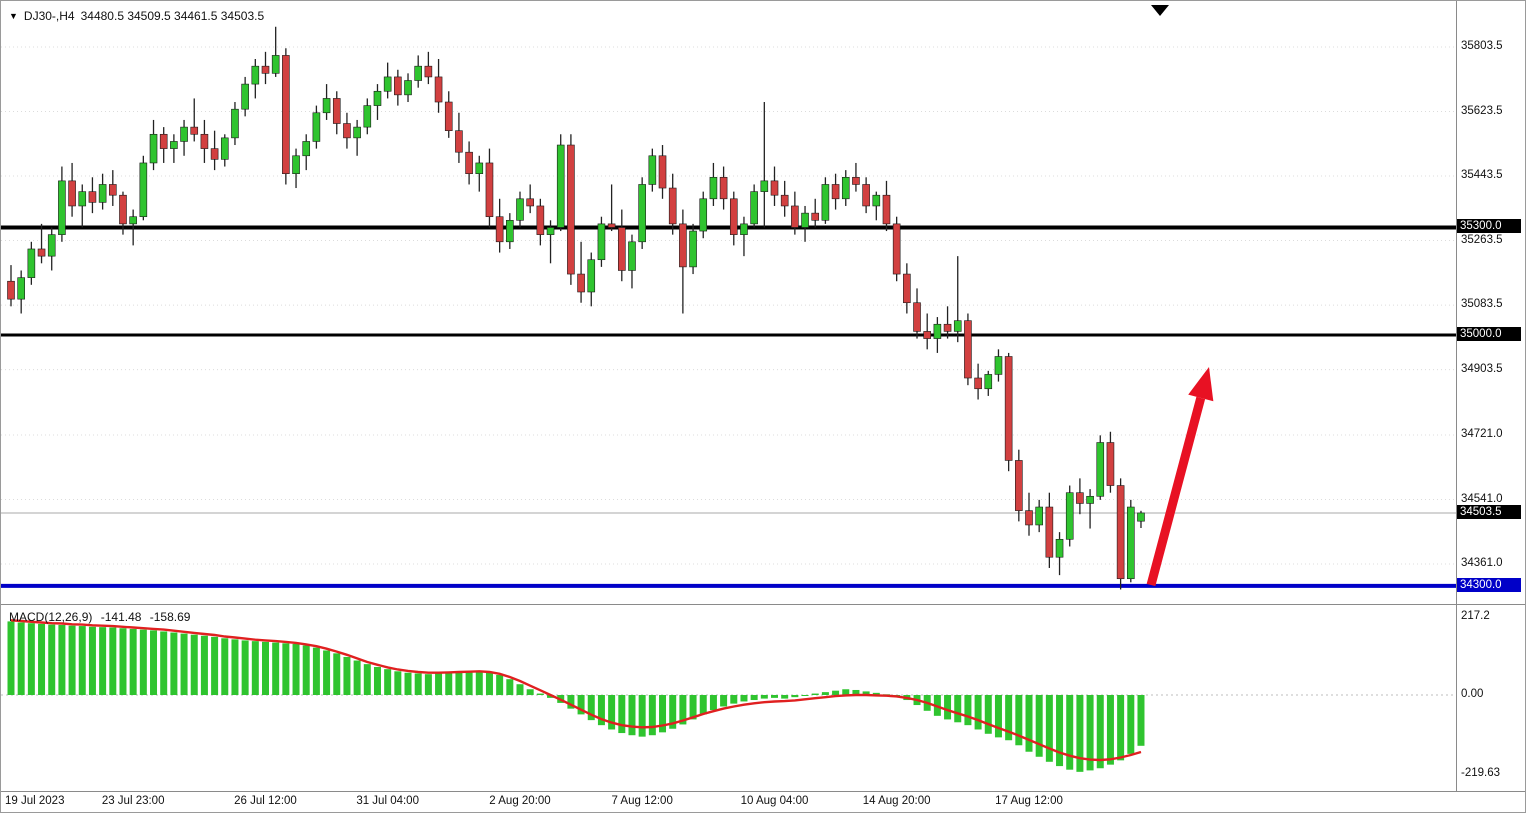 Image resolution: width=1526 pixels, height=813 pixels. I want to click on price-tick-label: 34903.5, so click(1482, 368).